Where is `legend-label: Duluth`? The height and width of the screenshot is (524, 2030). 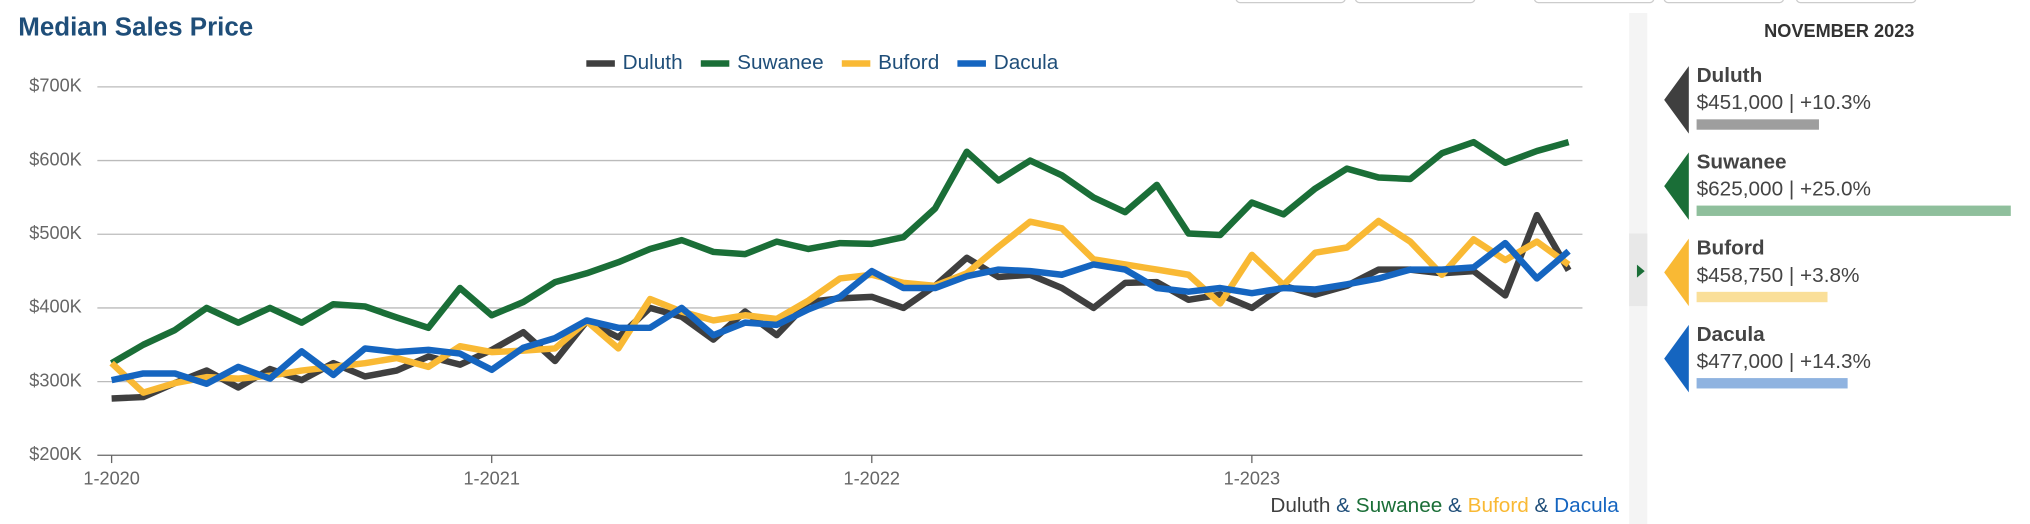 legend-label: Duluth is located at coordinates (653, 62).